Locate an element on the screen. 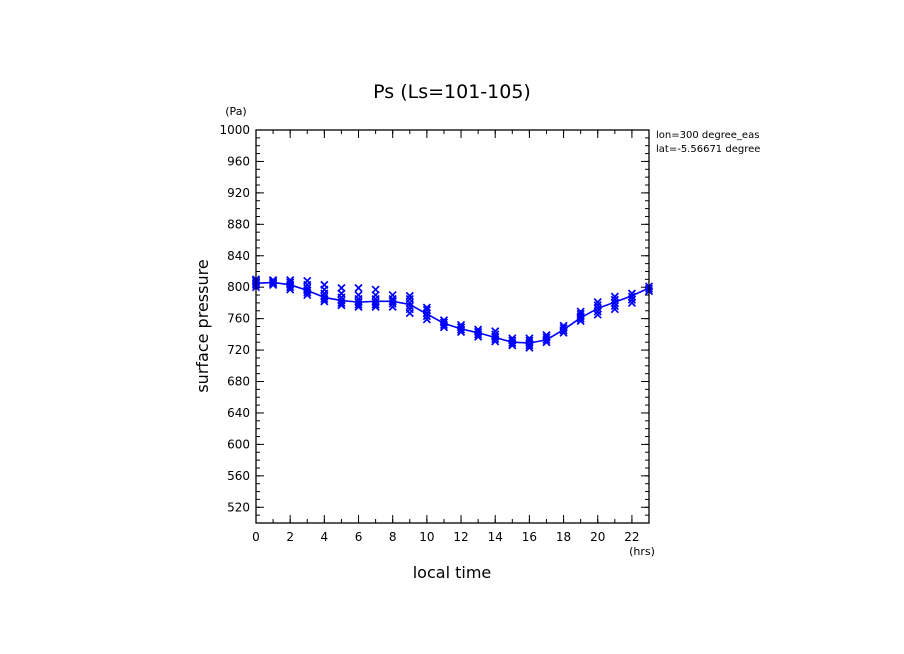  annotation-lon: lon=300 degree_eas is located at coordinates (707, 135).